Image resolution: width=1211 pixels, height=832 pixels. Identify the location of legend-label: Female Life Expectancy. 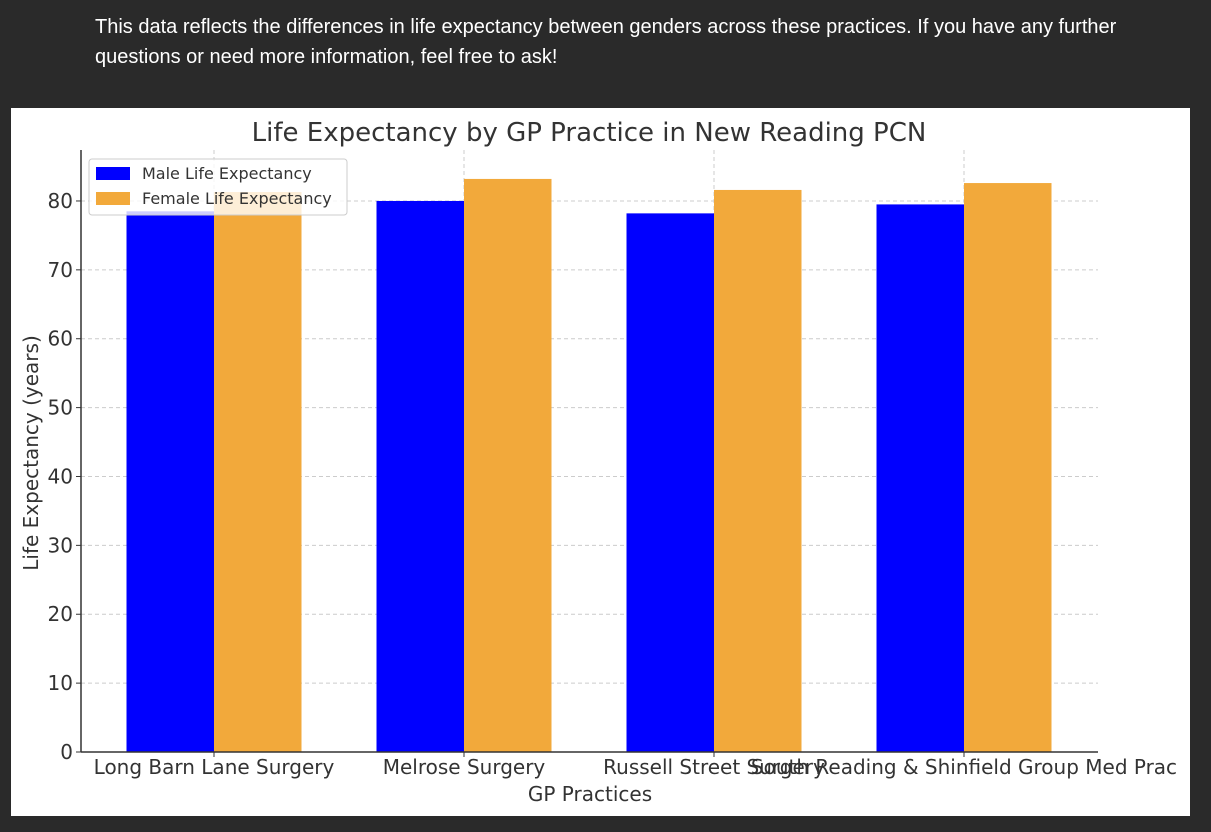
(237, 198).